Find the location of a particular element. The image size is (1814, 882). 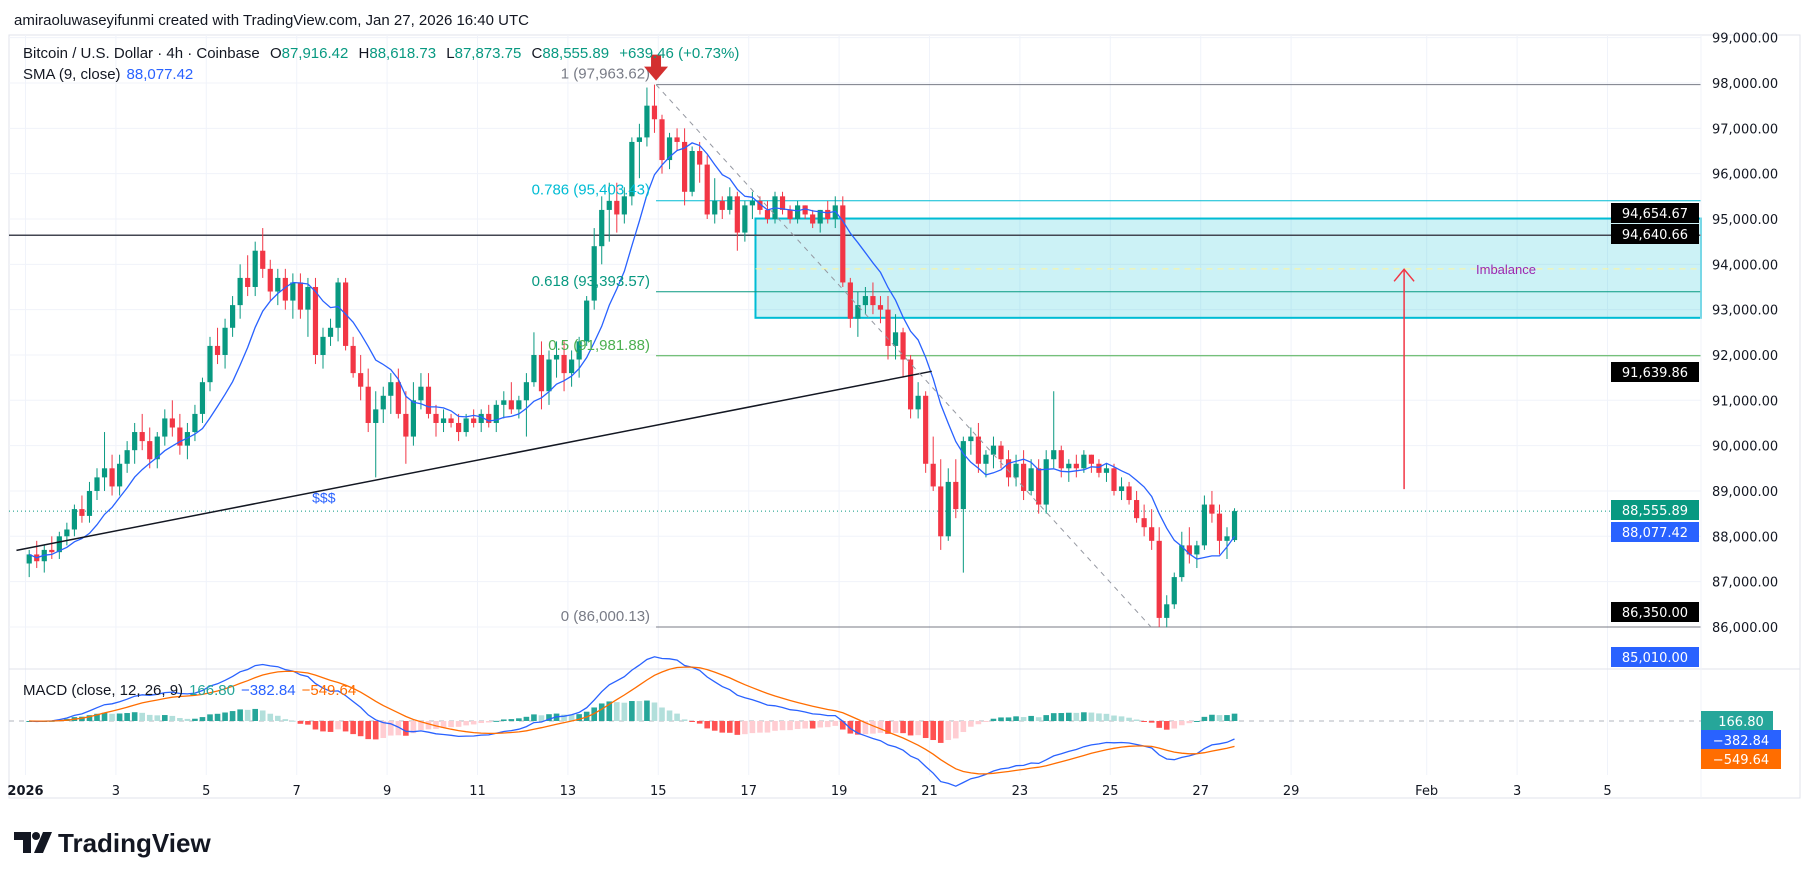

time-axis-label: 29 is located at coordinates (1291, 791).